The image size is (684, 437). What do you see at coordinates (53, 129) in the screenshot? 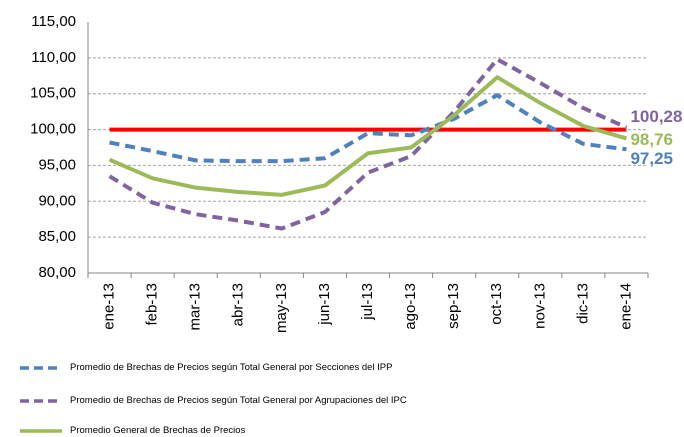
I see `y-tick-label: 100,00` at bounding box center [53, 129].